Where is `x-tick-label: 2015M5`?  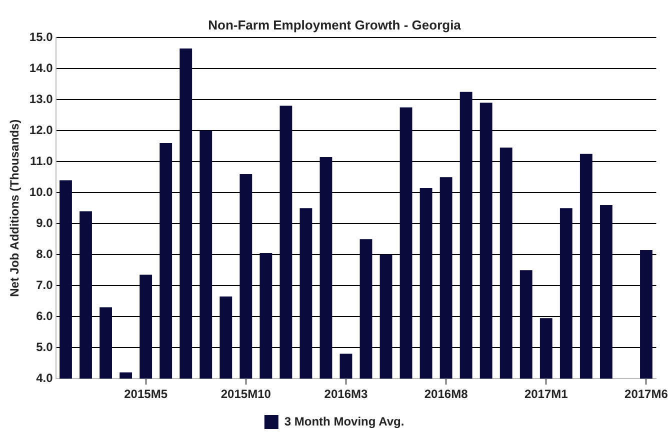 x-tick-label: 2015M5 is located at coordinates (146, 394).